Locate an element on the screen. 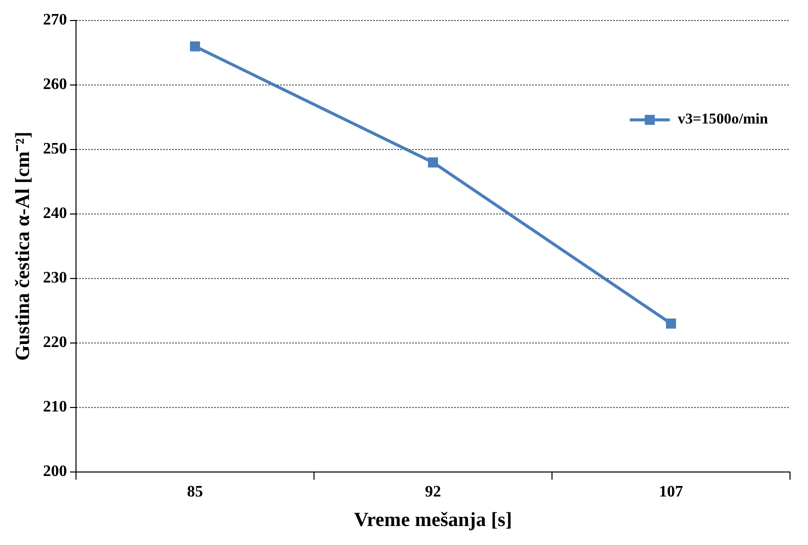 This screenshot has width=808, height=545. y-tick-label: 240 is located at coordinates (55, 213).